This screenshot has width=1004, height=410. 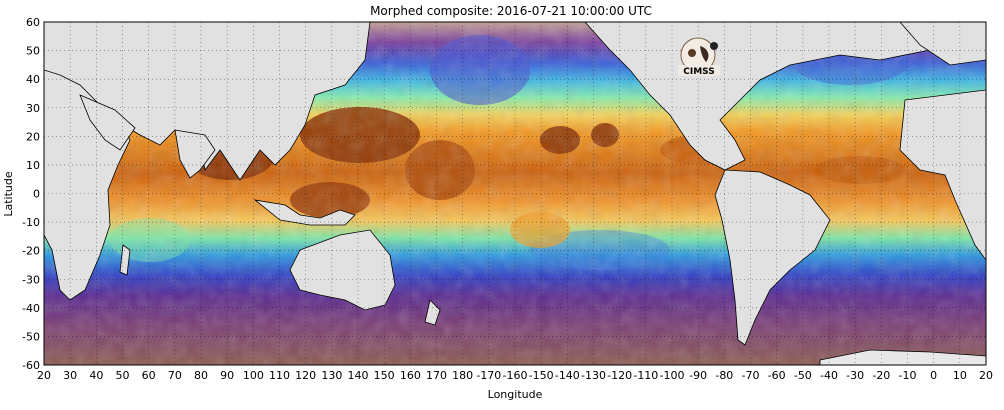 I want to click on y-tick-label: -30, so click(x=31, y=279).